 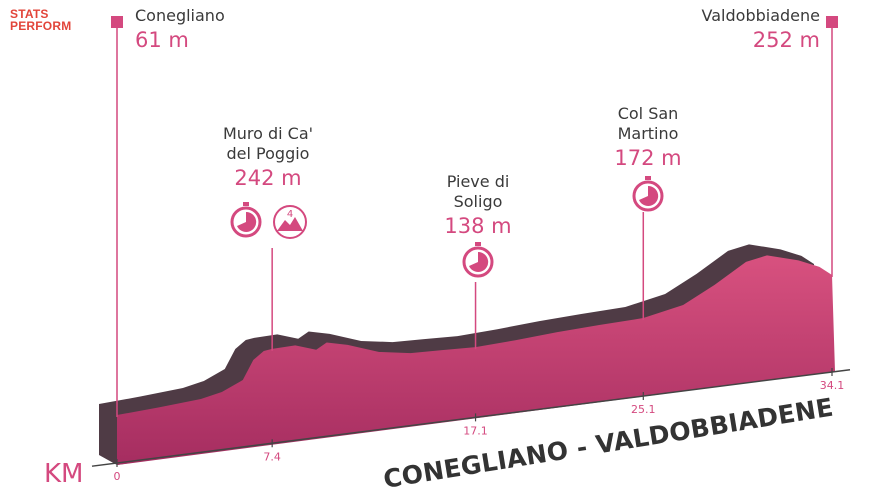 I want to click on location-elevation: 138 m, so click(x=478, y=226).